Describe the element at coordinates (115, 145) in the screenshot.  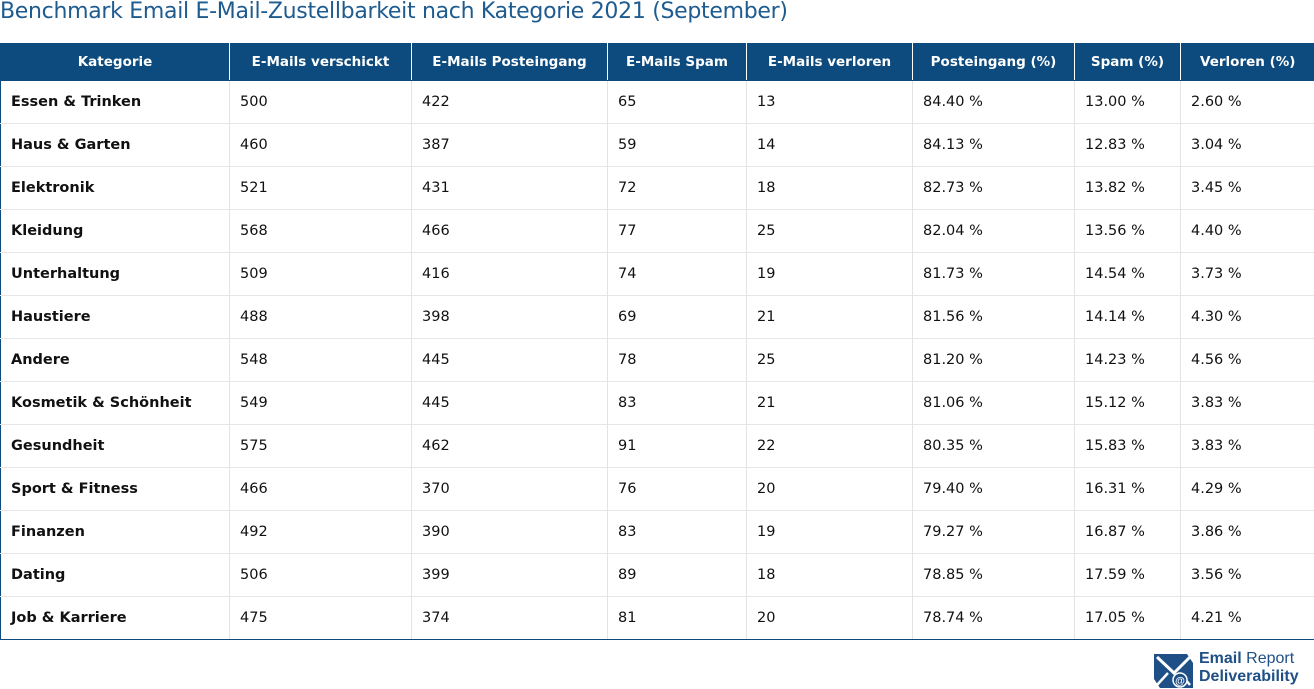
I see `category-cell: Haus & Garten` at that location.